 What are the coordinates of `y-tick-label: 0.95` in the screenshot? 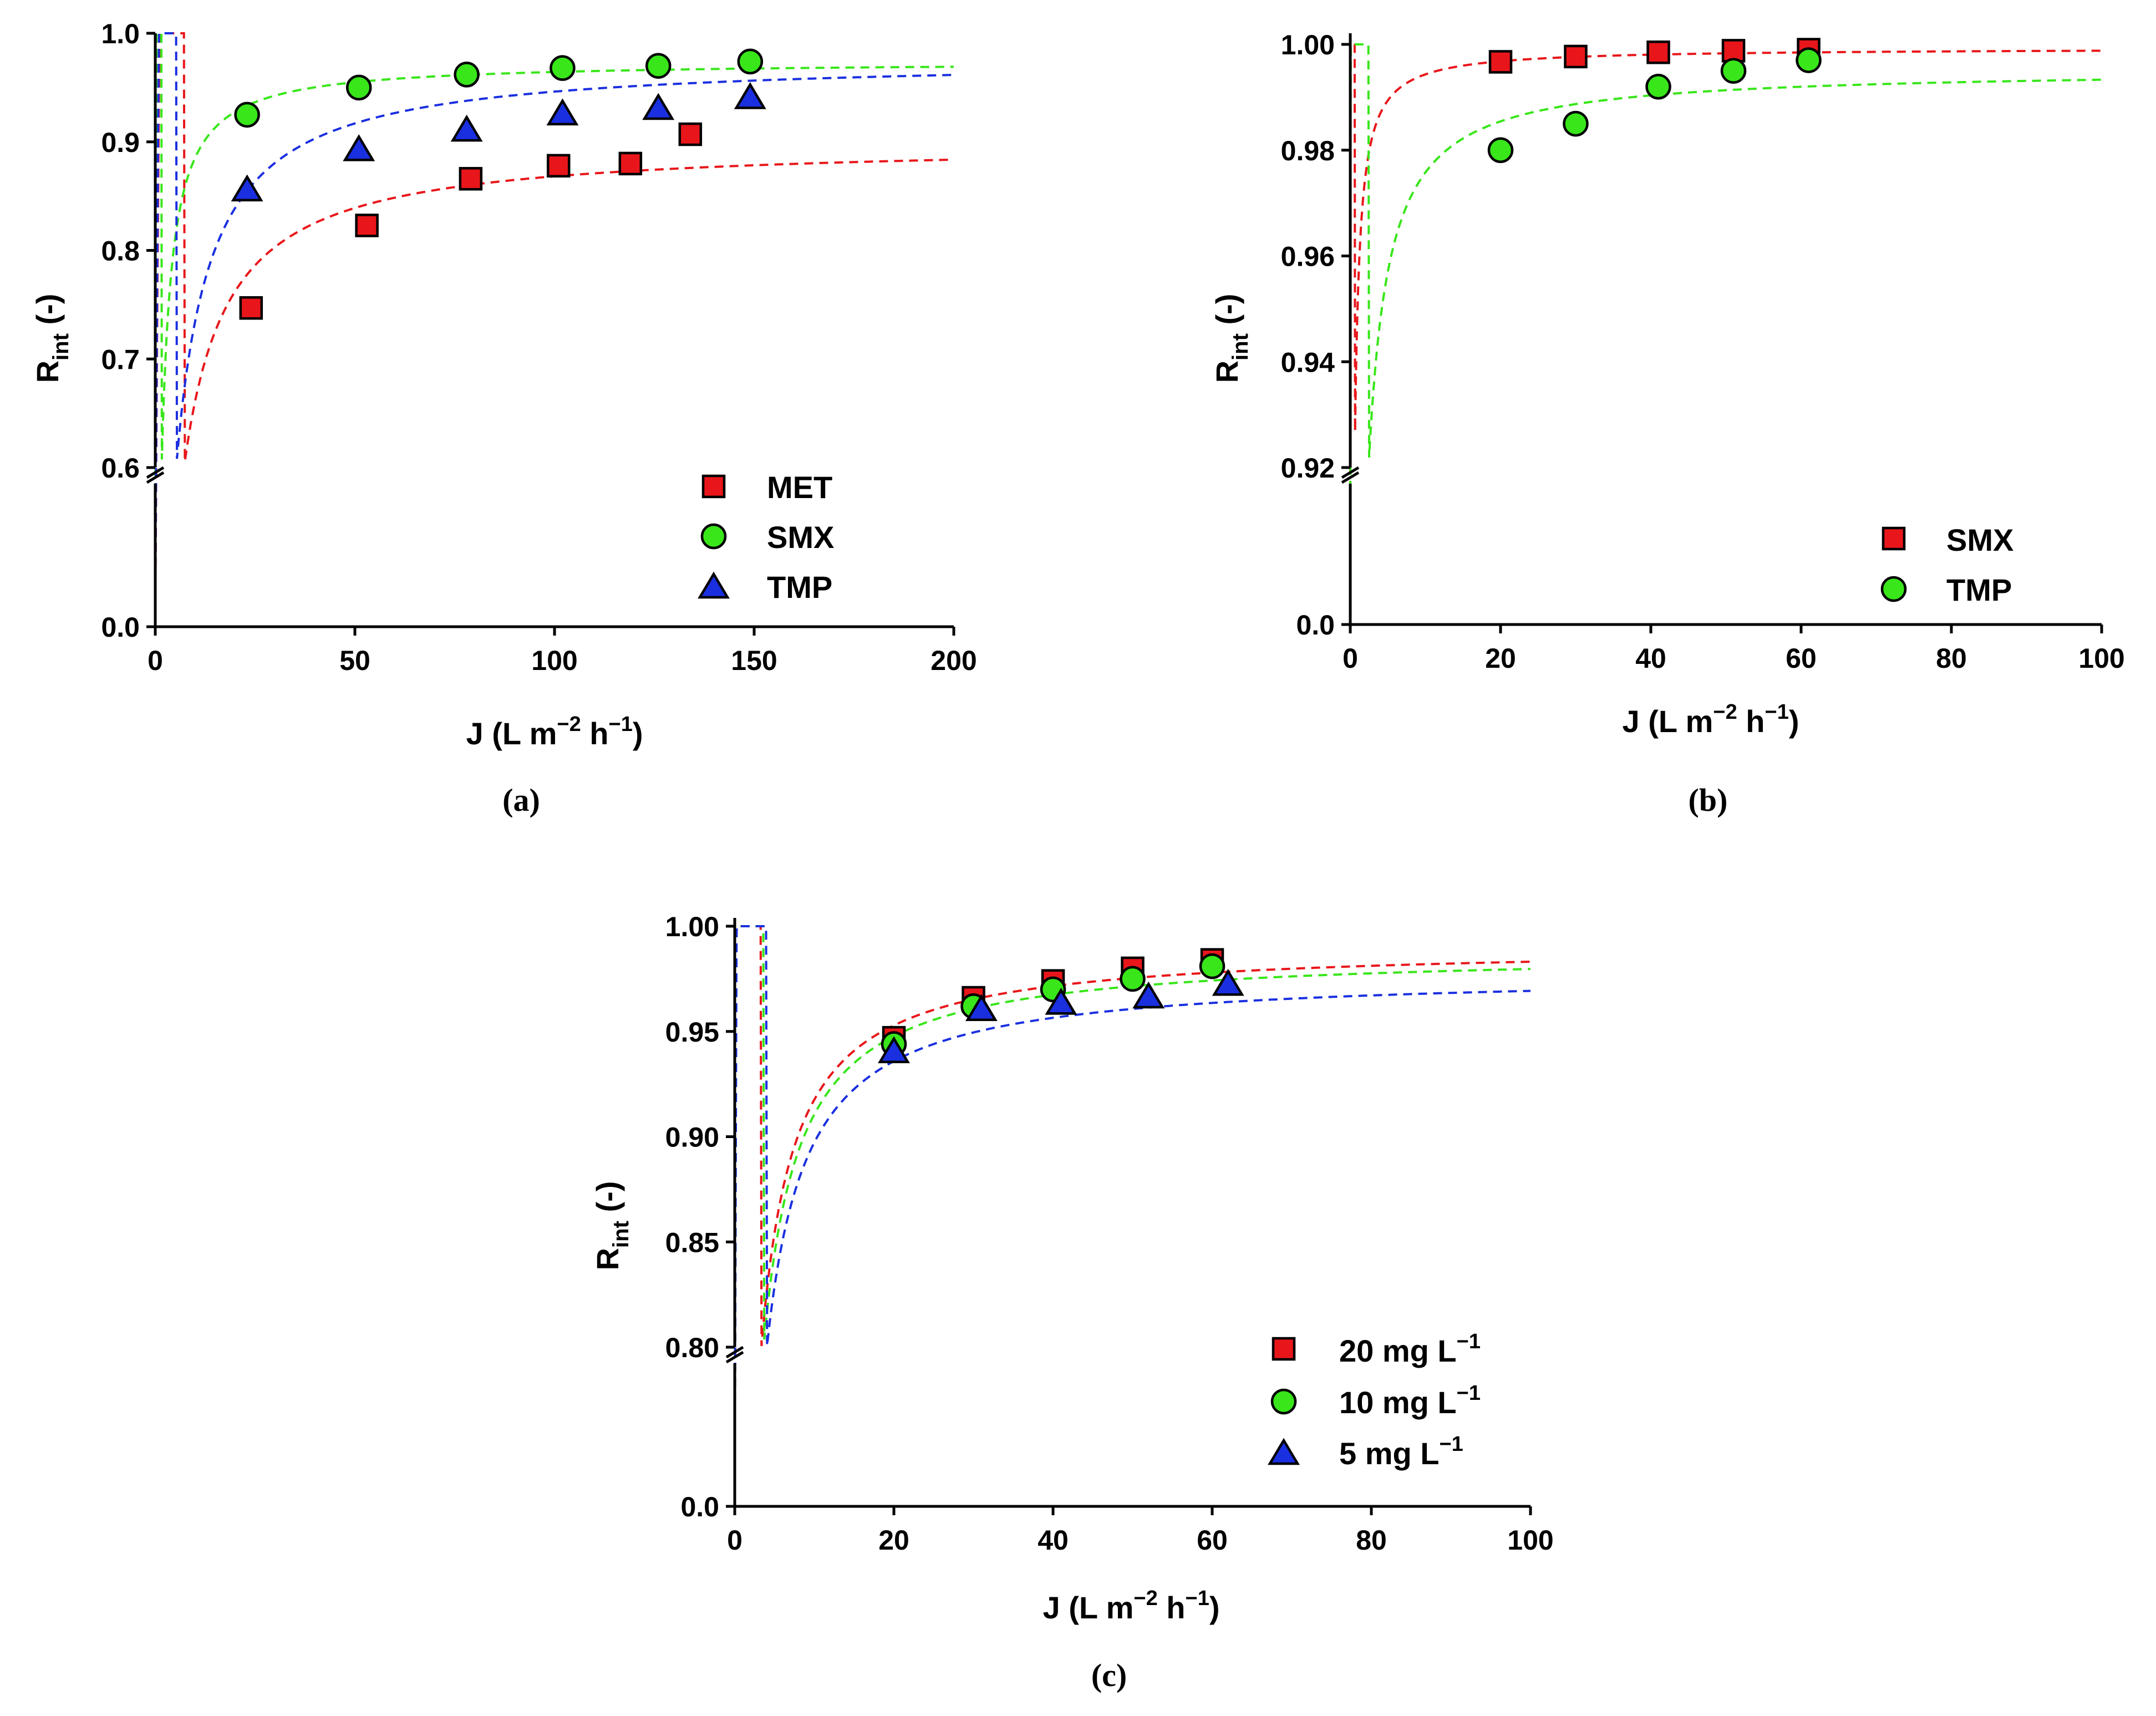 It's located at (692, 1032).